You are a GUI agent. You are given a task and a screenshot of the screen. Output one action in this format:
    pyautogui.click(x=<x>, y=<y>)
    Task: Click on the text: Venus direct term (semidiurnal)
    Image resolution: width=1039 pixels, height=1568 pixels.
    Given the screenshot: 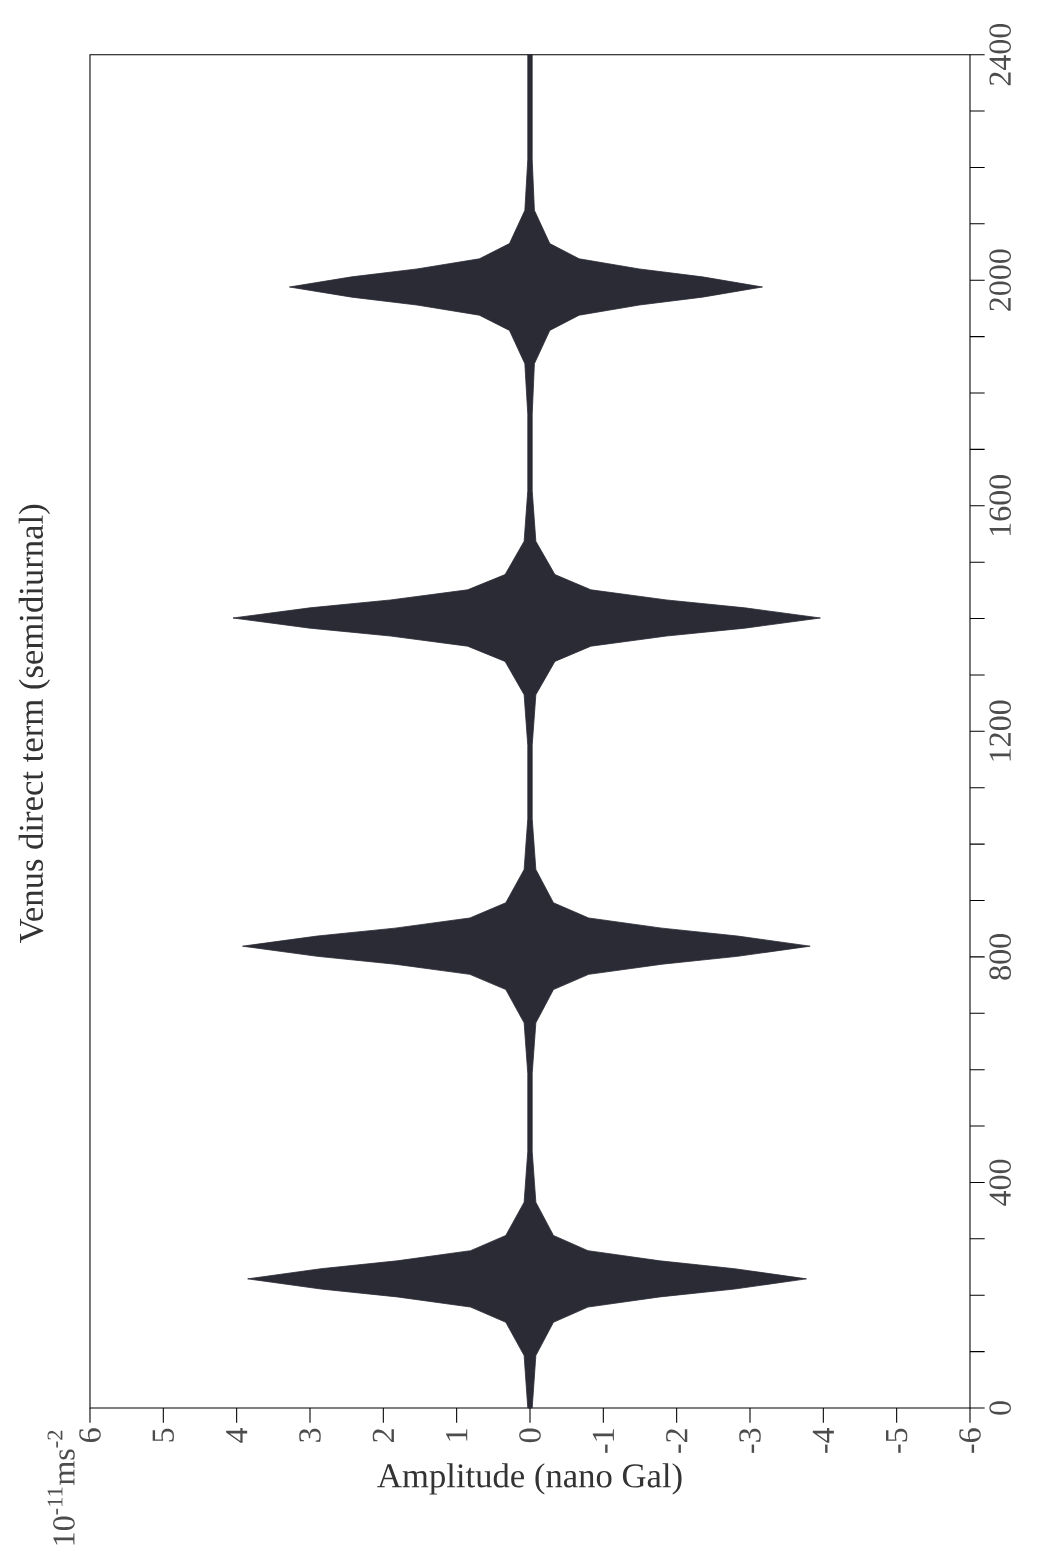 What is the action you would take?
    pyautogui.click(x=34, y=723)
    